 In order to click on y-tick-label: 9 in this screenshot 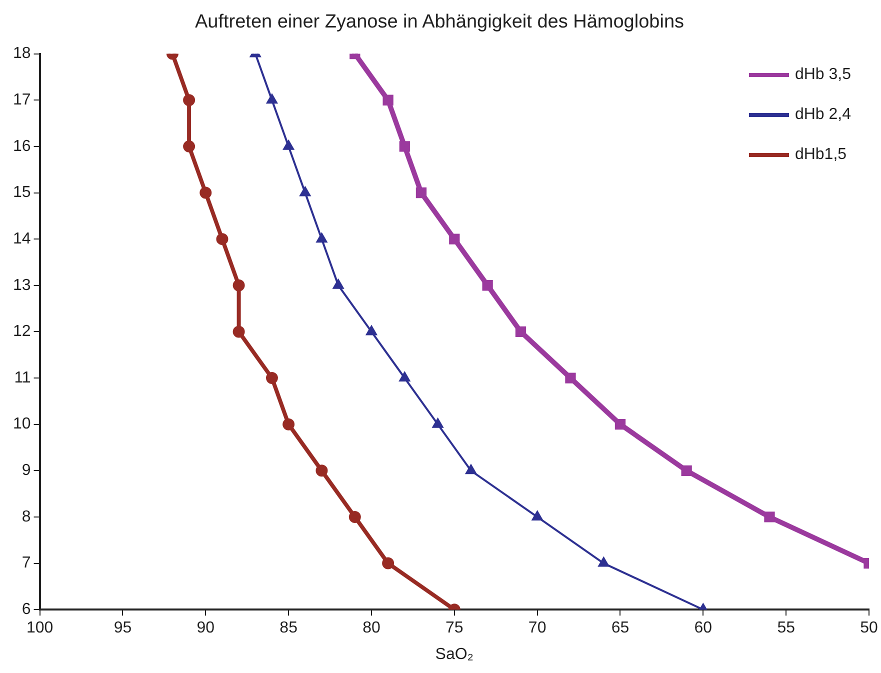, I will do `click(26, 471)`.